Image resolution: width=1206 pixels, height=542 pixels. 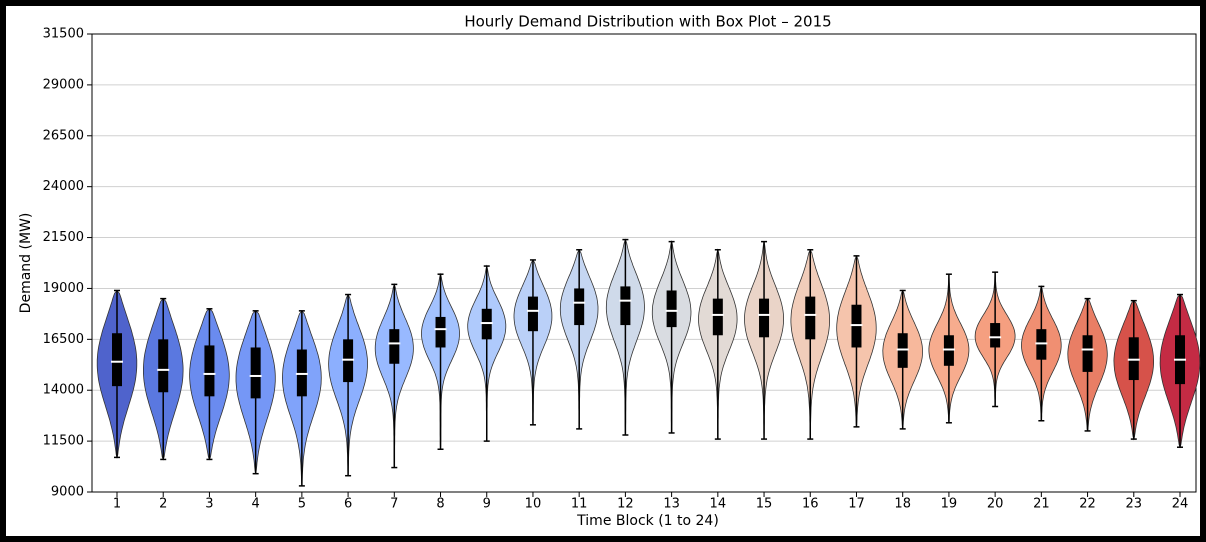 What do you see at coordinates (63, 441) in the screenshot?
I see `y-tick-label: 11500` at bounding box center [63, 441].